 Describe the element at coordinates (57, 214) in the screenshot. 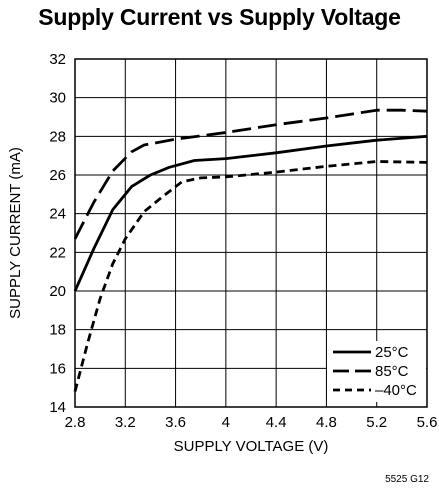

I see `y-tick-label: 24` at that location.